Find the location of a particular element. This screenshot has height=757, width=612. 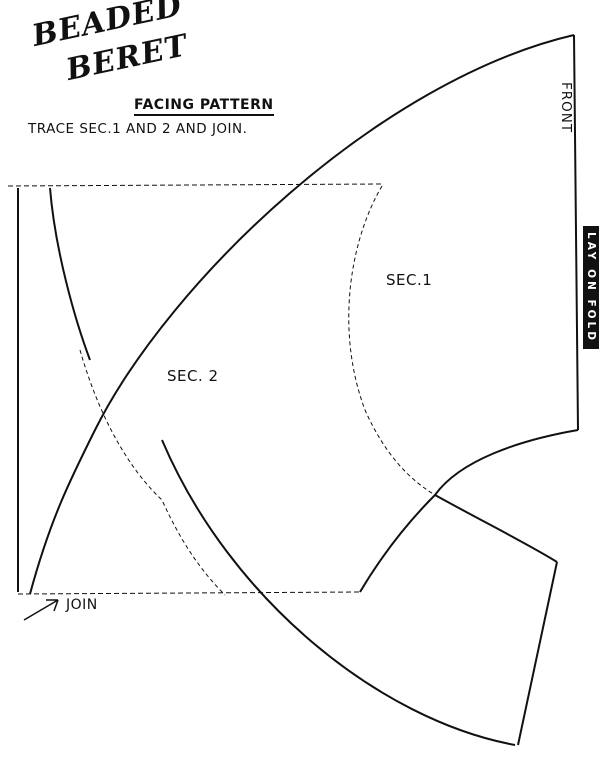

front-label: FRONT is located at coordinates (566, 108).